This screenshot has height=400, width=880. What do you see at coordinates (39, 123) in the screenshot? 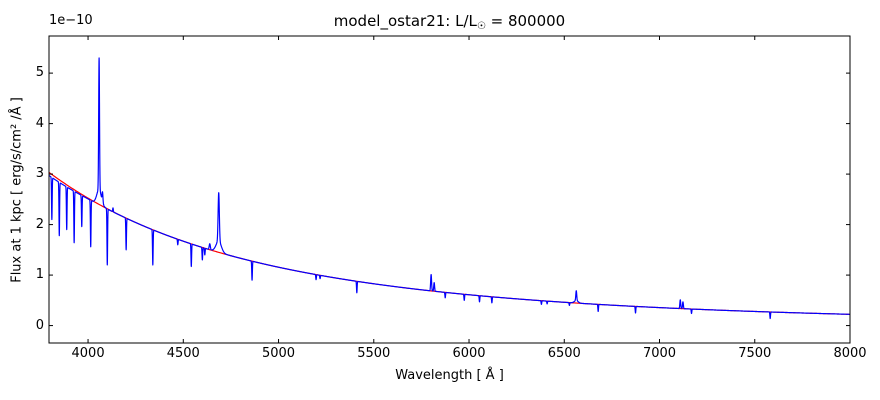
I see `y-tick-label: 4` at bounding box center [39, 123].